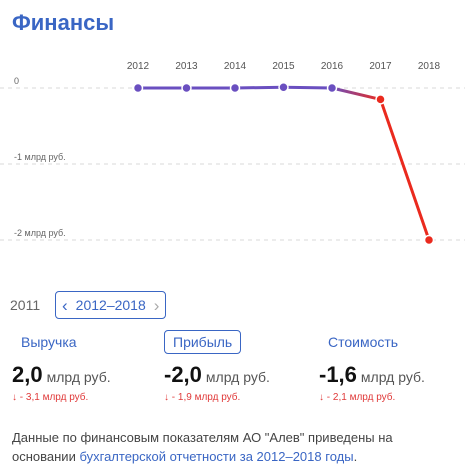 This screenshot has width=465, height=474. I want to click on revenue-change: ↓ - 3,1 млрд руб., so click(50, 397).